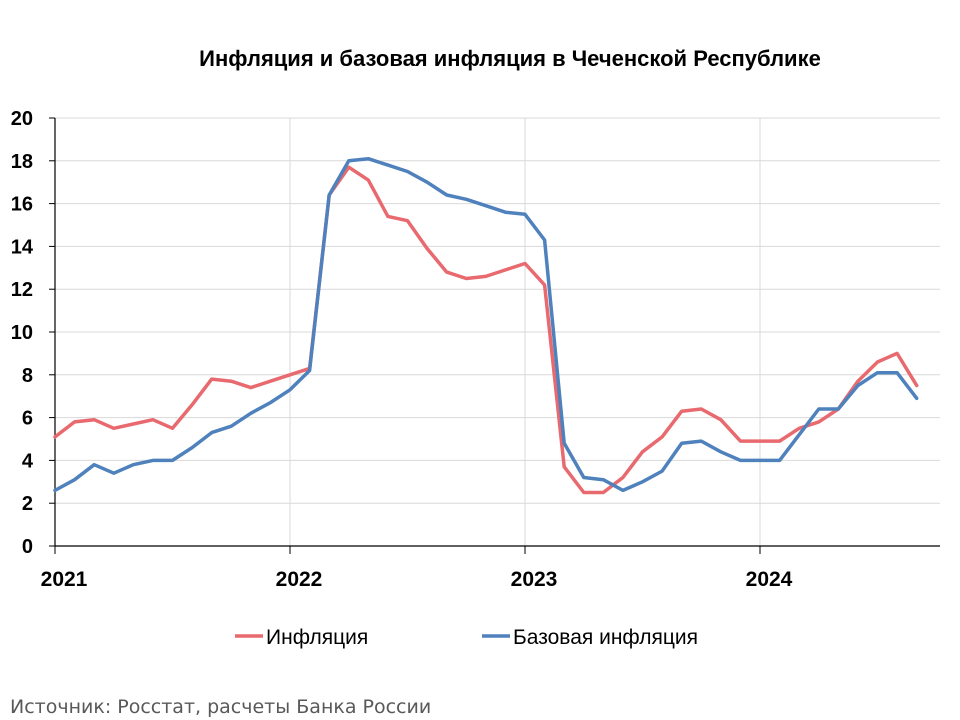  Describe the element at coordinates (22, 247) in the screenshot. I see `y-tick-label: 14` at that location.